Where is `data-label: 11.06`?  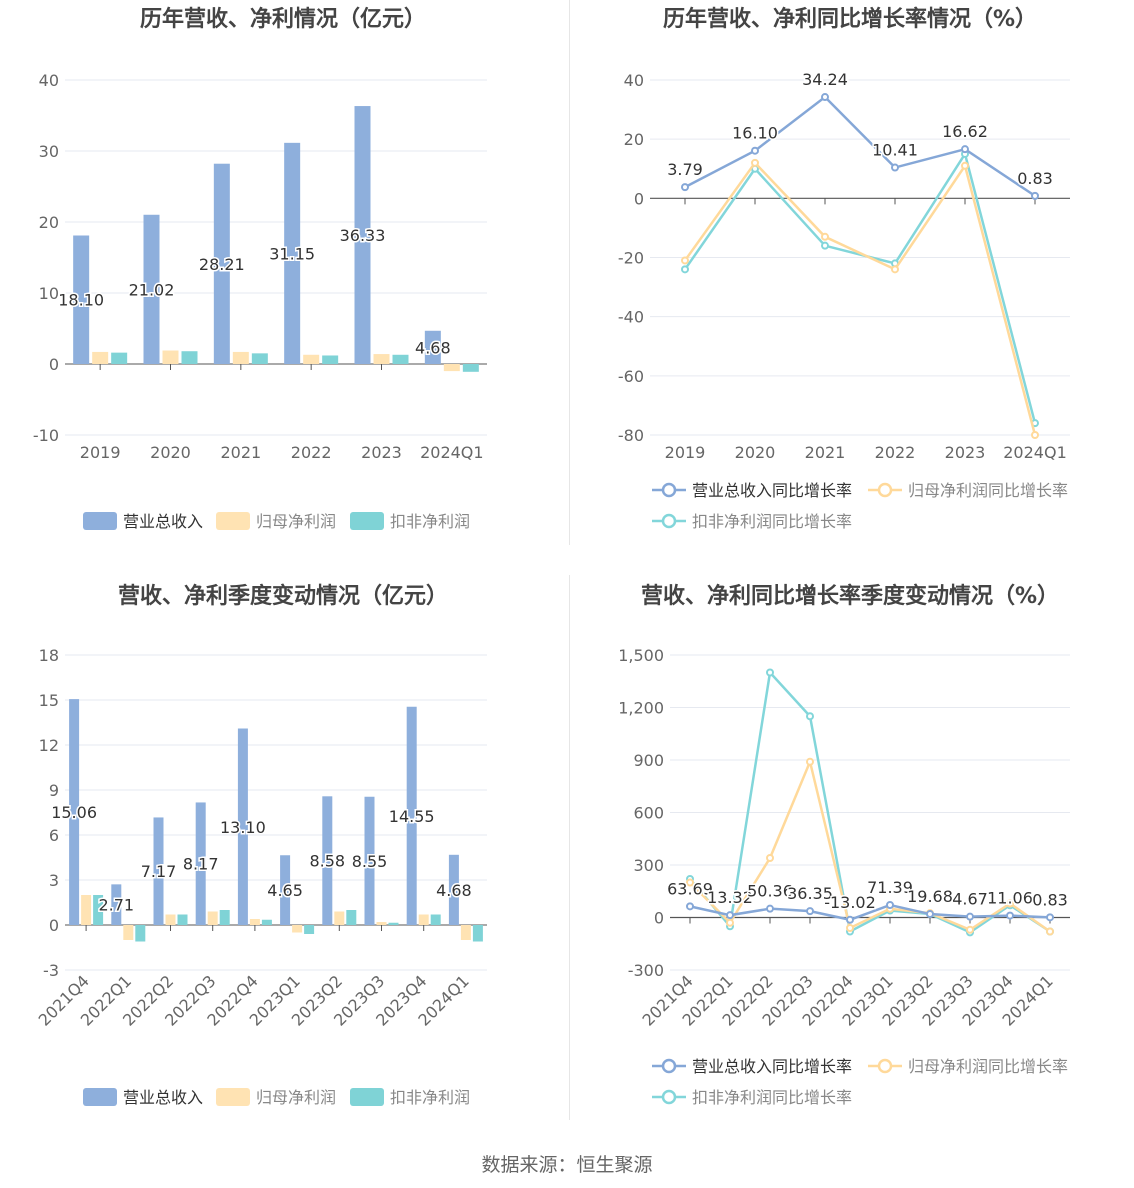
data-label: 11.06 is located at coordinates (1010, 898).